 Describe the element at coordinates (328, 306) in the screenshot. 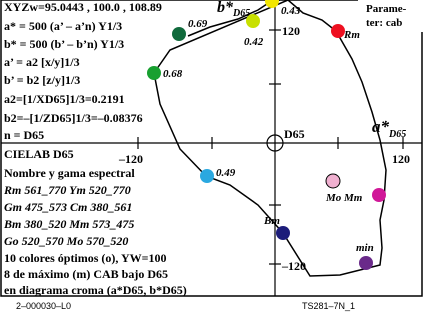

I see `footer-right: TS281–7N_1` at that location.